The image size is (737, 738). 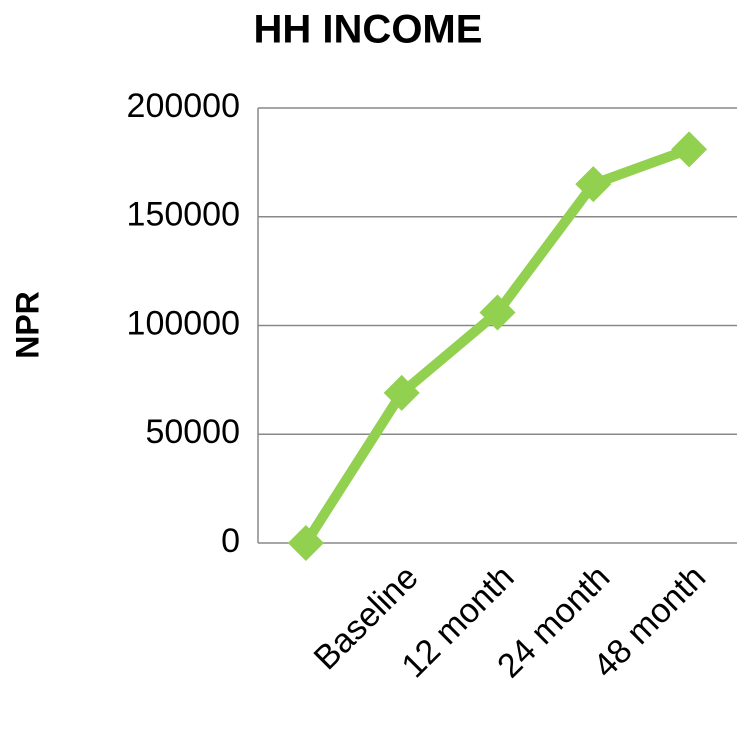 What do you see at coordinates (192, 432) in the screenshot?
I see `y-tick-label: 50000` at bounding box center [192, 432].